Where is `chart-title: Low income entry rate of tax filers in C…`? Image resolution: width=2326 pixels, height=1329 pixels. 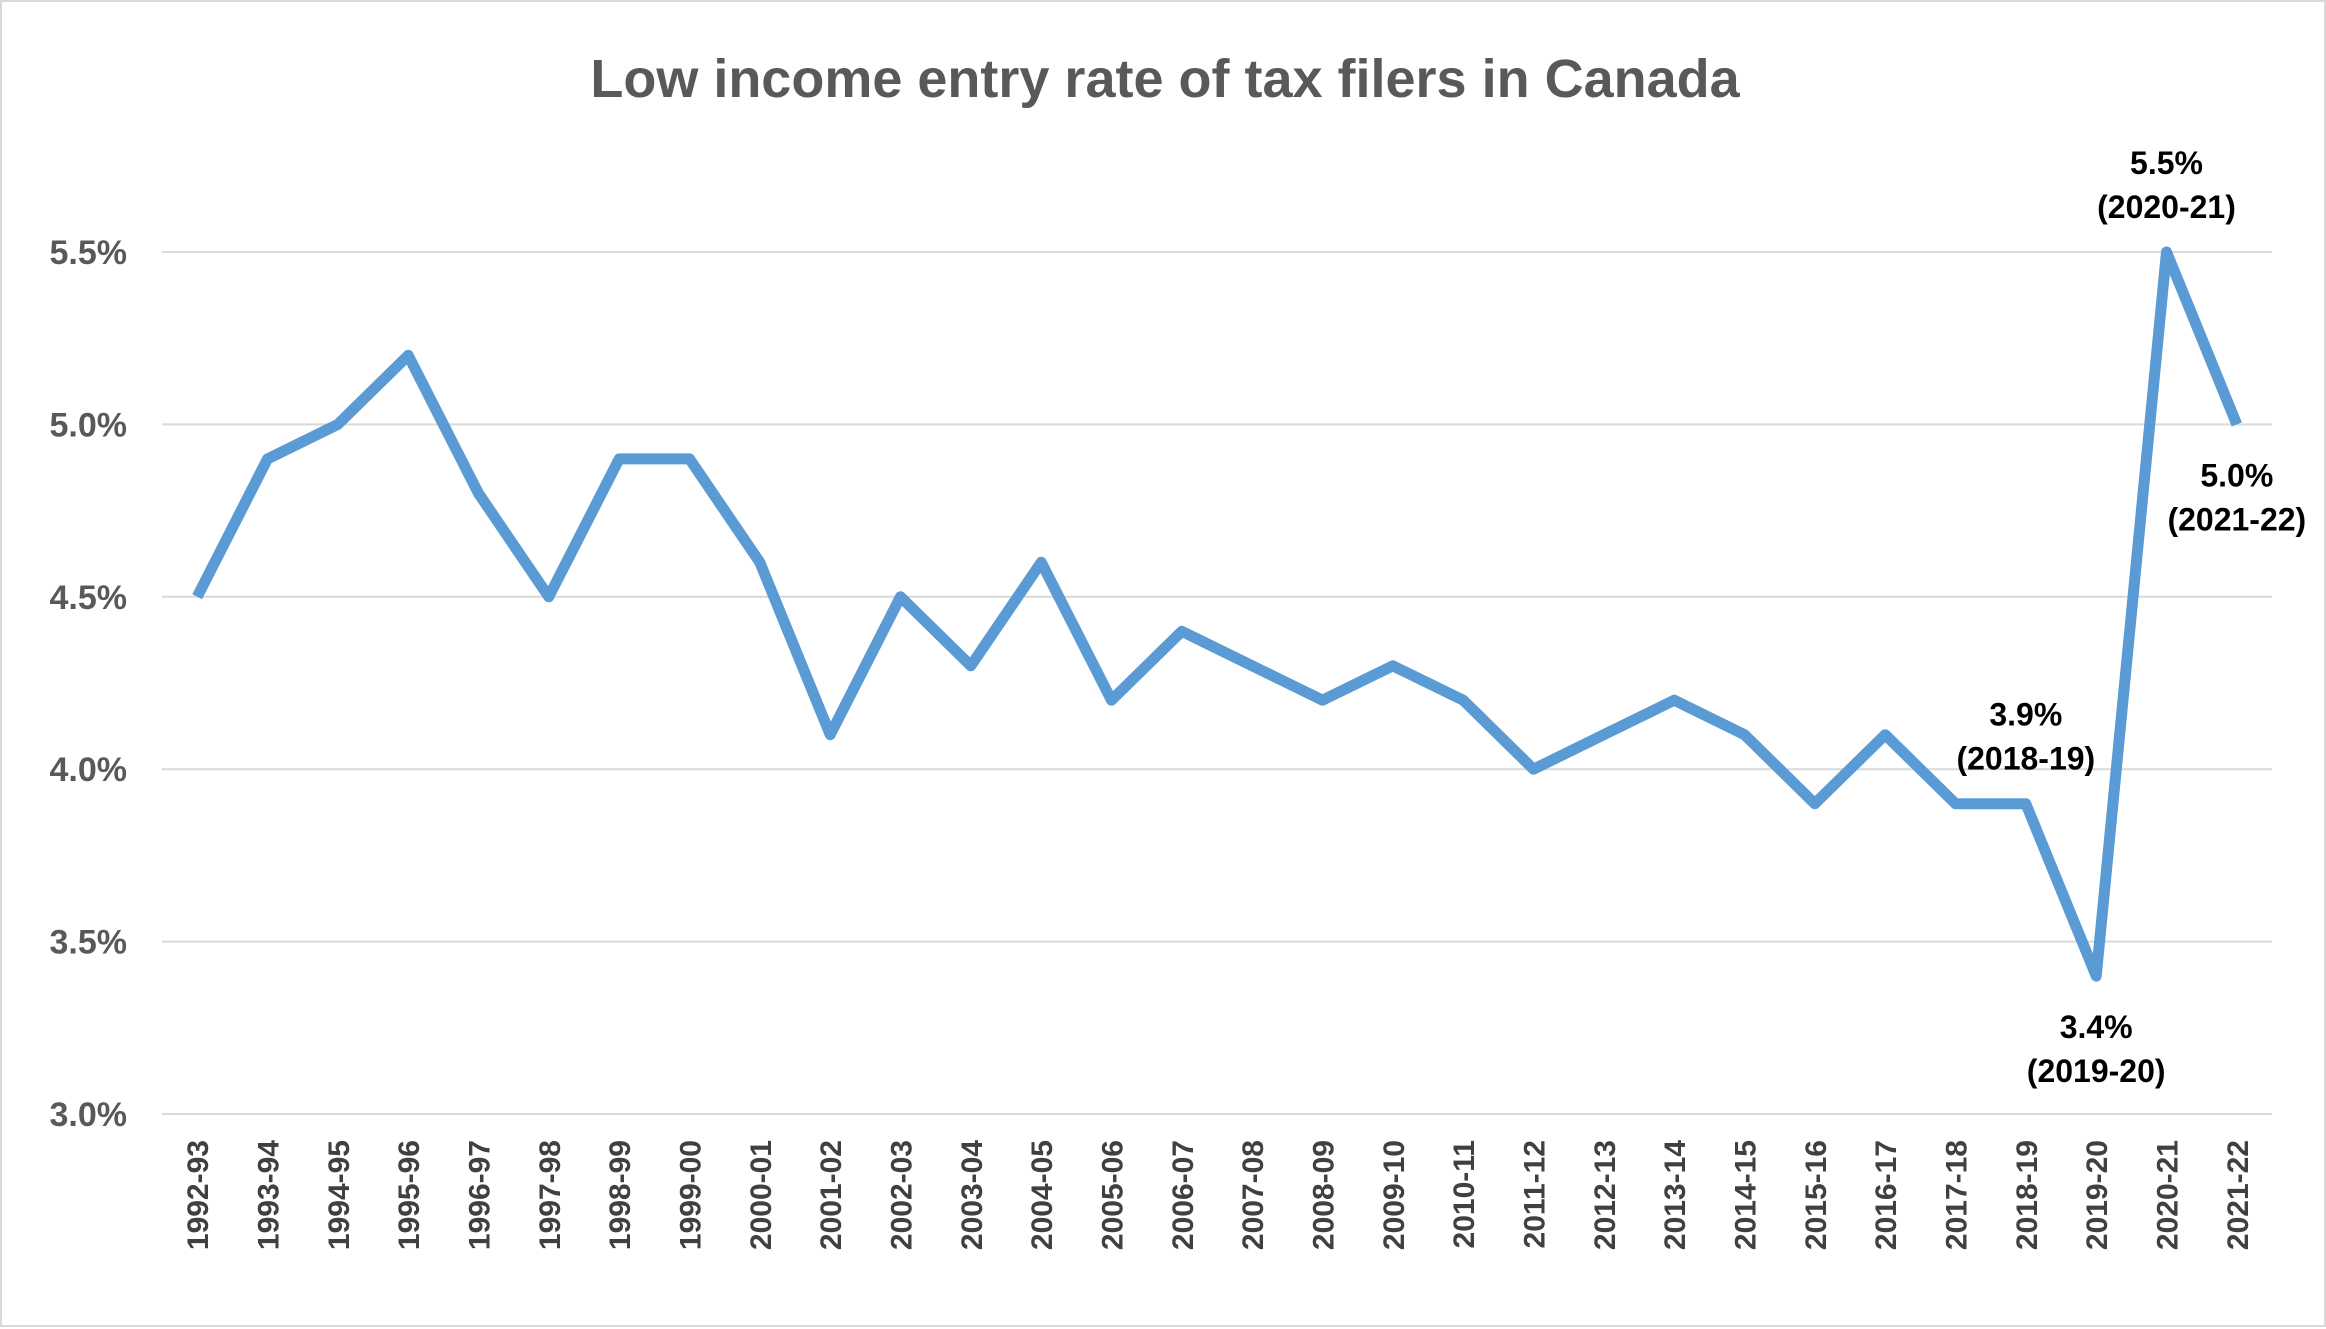
chart-title: Low income entry rate of tax filers in C… is located at coordinates (1165, 79).